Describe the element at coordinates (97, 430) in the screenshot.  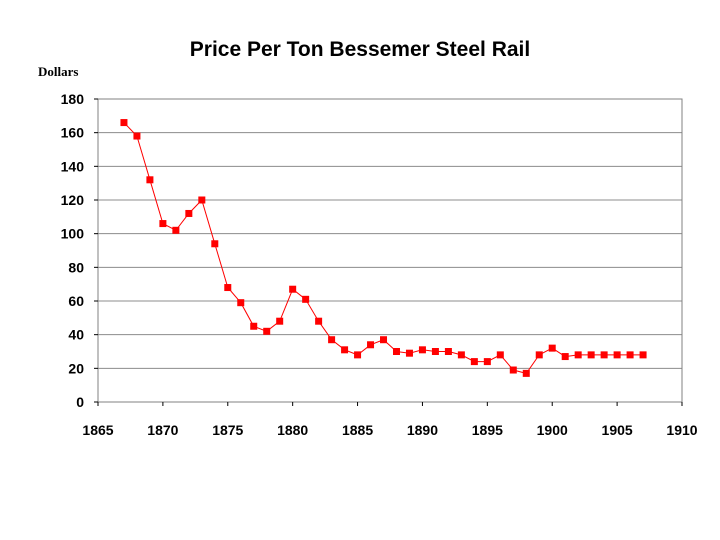
I see `x-tick-label: 1865` at that location.